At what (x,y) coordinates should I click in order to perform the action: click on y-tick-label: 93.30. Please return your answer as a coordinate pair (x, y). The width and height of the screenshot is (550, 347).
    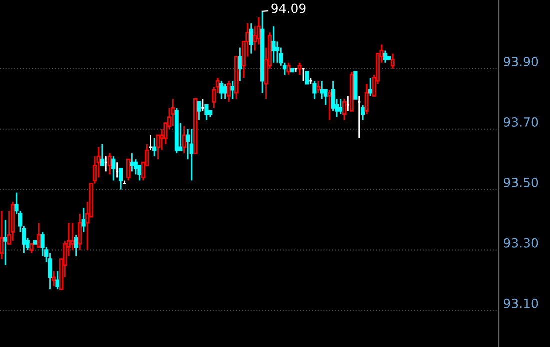
    Looking at the image, I should click on (521, 243).